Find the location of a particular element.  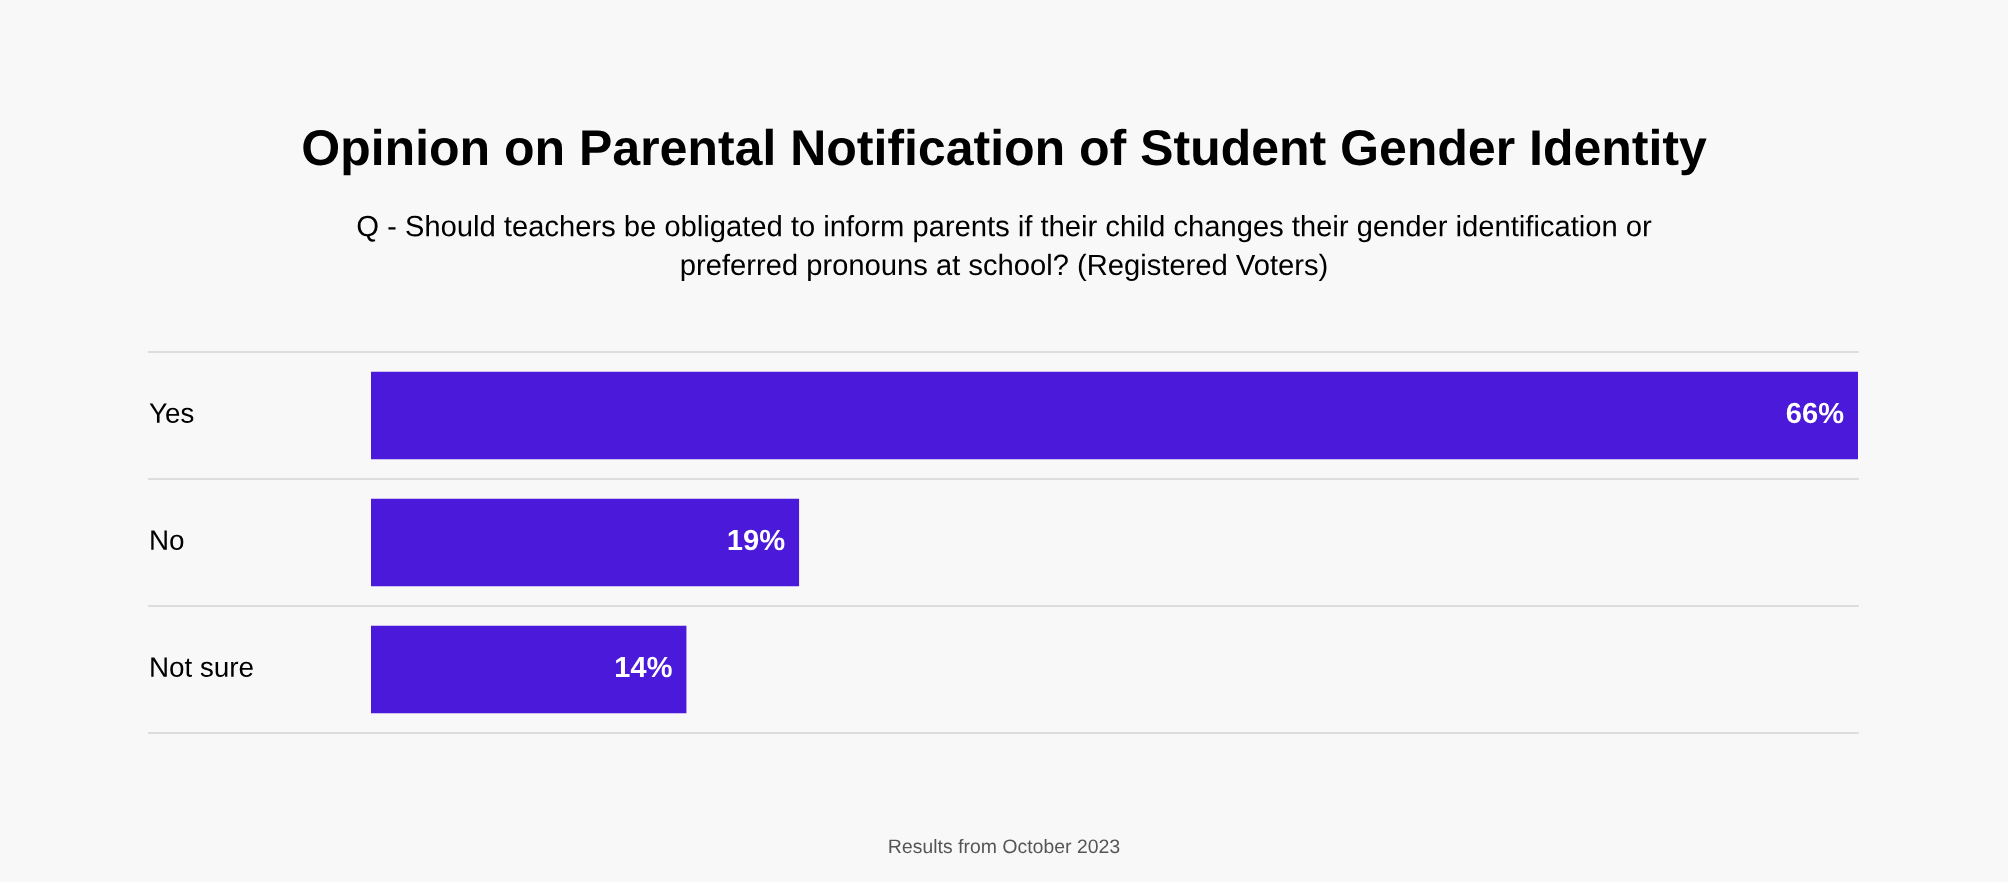

chart-subtitle: Q - Should teachers be obligated to inform parents if their child changes their gender identification or preferred pronouns at school? (Registered Voters) is located at coordinates (1004, 248).